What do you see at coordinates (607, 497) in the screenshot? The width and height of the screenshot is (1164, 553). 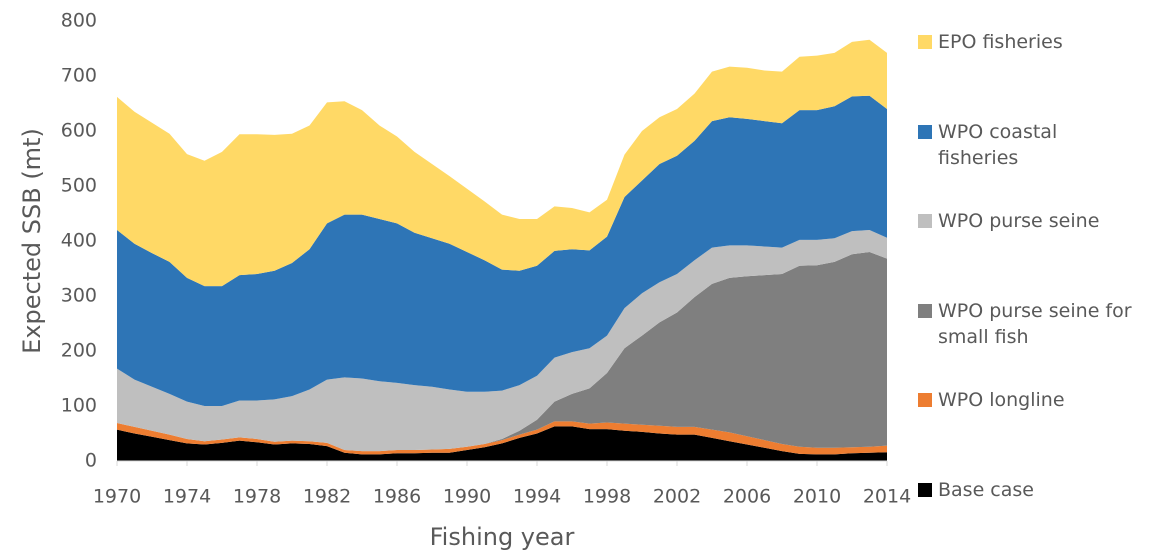 I see `x-tick-label: 1998` at bounding box center [607, 497].